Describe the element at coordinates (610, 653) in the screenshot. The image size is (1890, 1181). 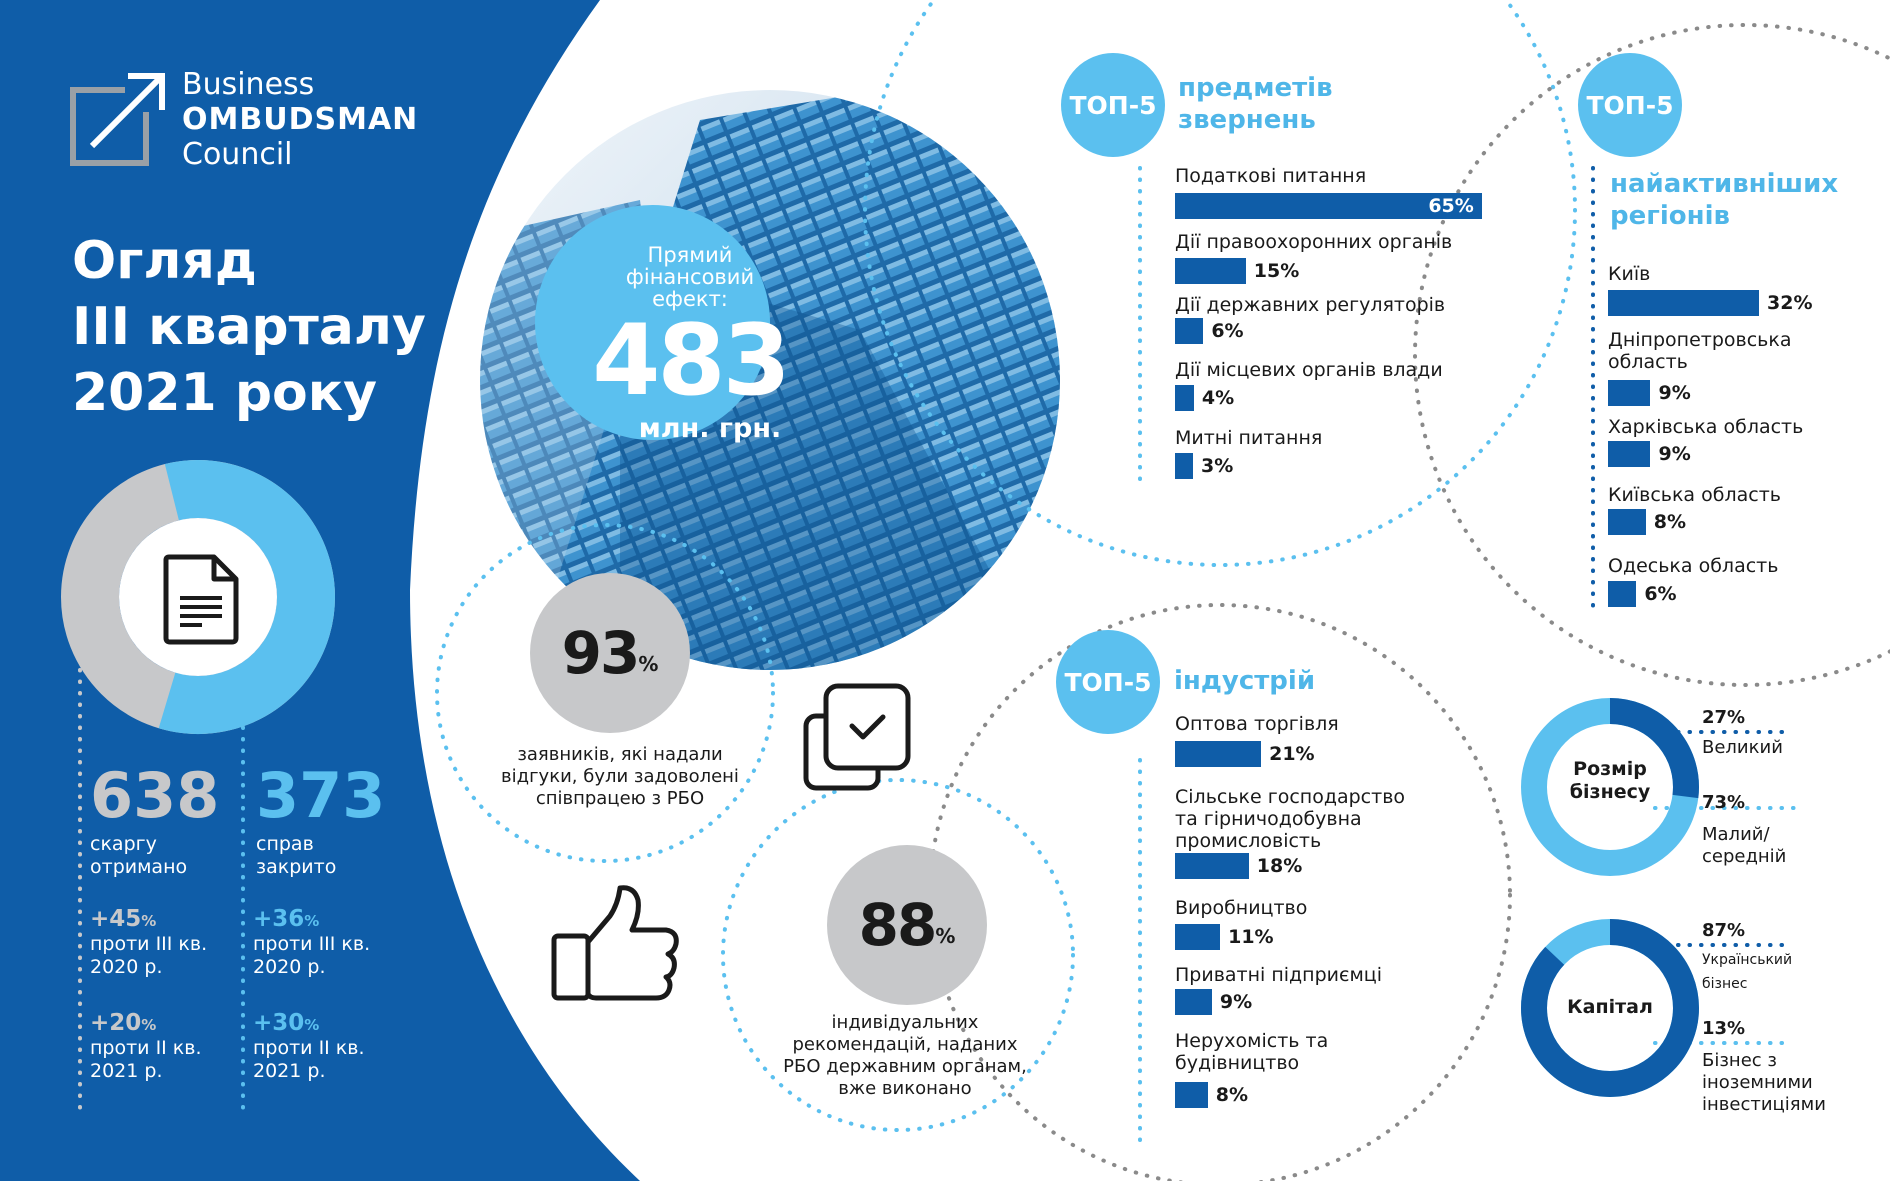
I see `satisfied-circle: 93%` at that location.